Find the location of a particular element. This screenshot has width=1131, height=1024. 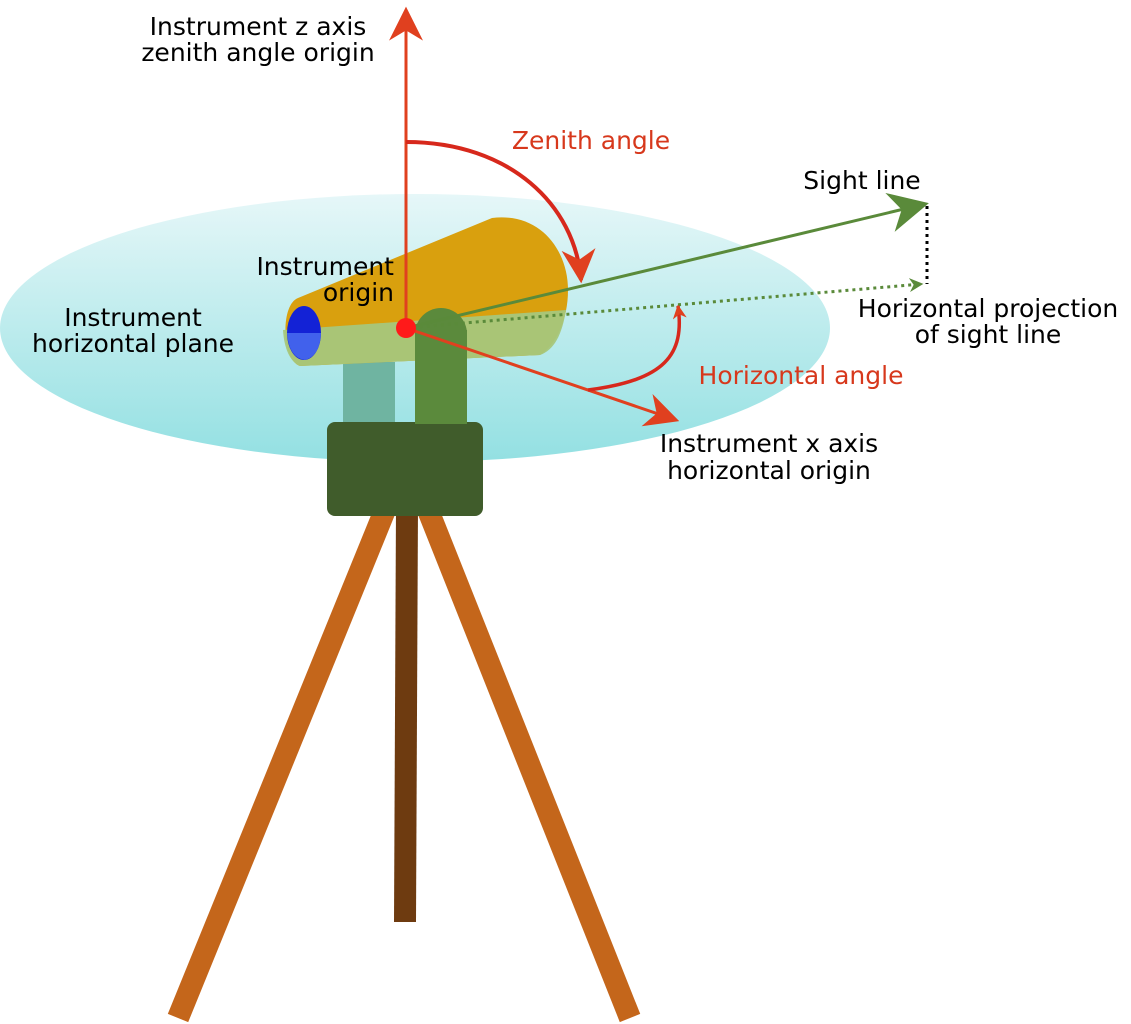

horizontal-angle-label: Horizontal angle is located at coordinates (801, 375).